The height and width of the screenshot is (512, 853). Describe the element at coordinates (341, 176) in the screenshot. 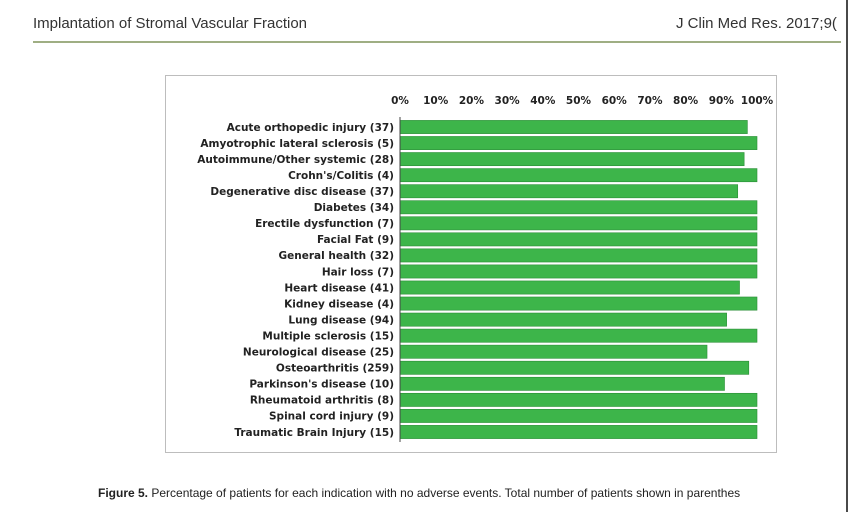

I see `category-label: Crohn's/Colitis (4)` at that location.